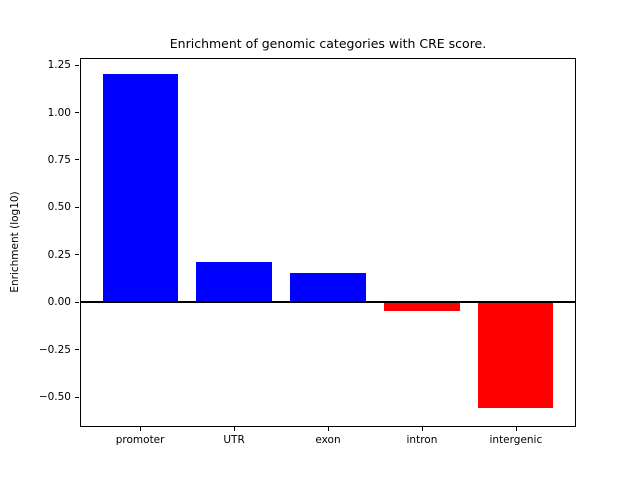 This screenshot has height=480, width=640. I want to click on y-tick-label: 0.50, so click(59, 207).